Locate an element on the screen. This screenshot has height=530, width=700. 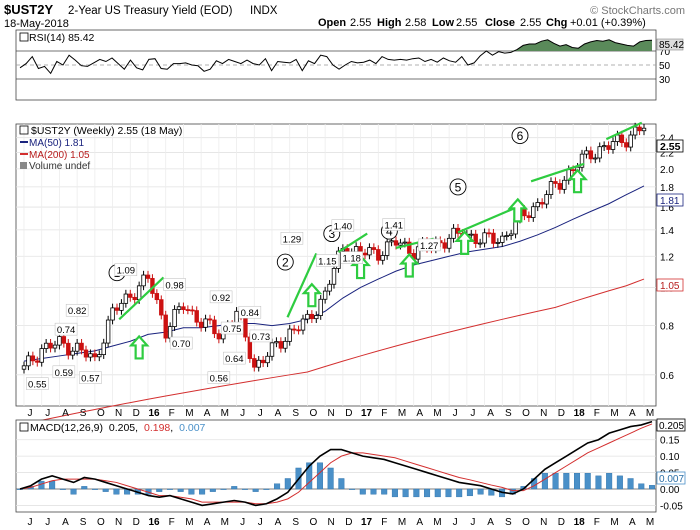
up-arrow-icon is located at coordinates (578, 181).